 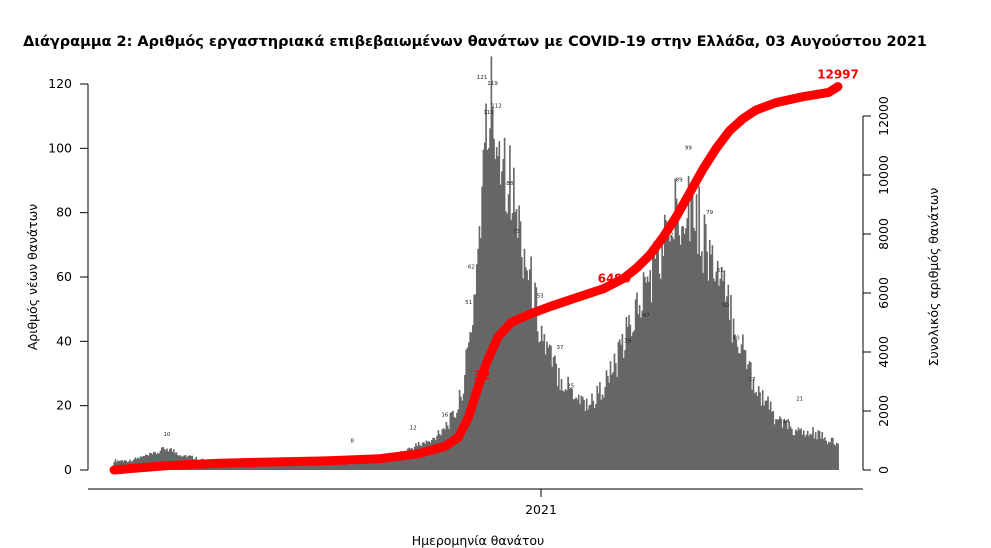 I want to click on bar-value-label: 121, so click(x=482, y=78).